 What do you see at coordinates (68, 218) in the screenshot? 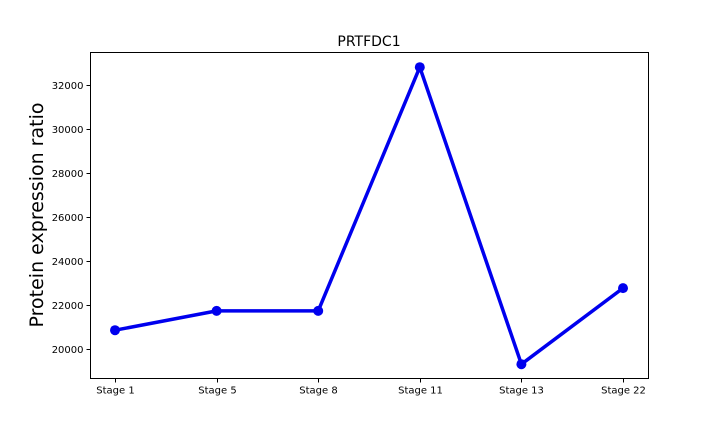
I see `y-tick-label: 26000` at bounding box center [68, 218].